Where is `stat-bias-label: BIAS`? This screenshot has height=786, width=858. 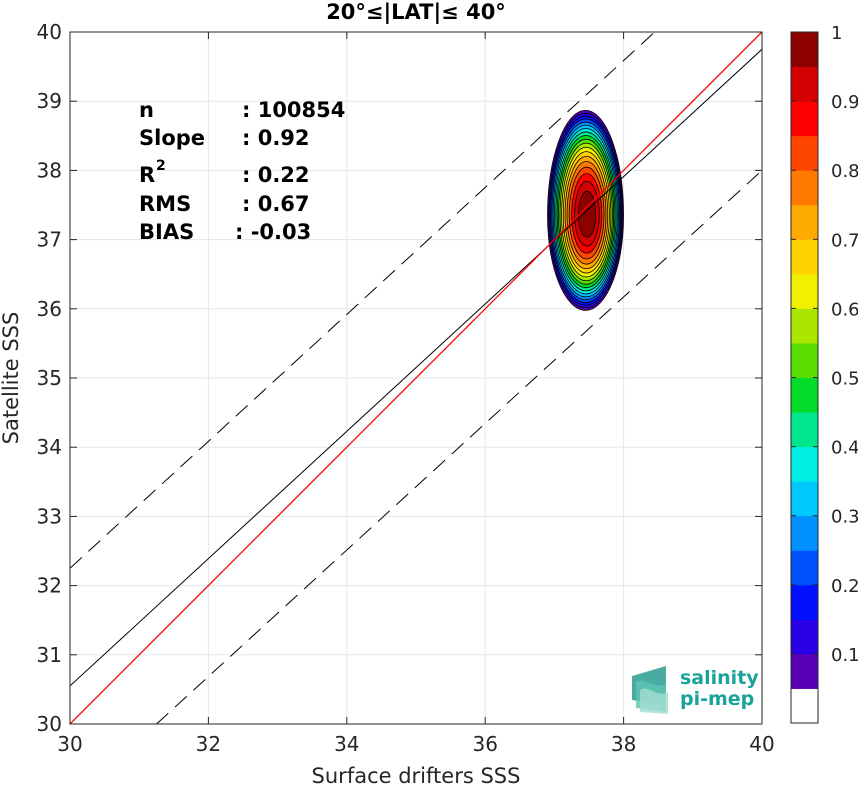 stat-bias-label: BIAS is located at coordinates (166, 232).